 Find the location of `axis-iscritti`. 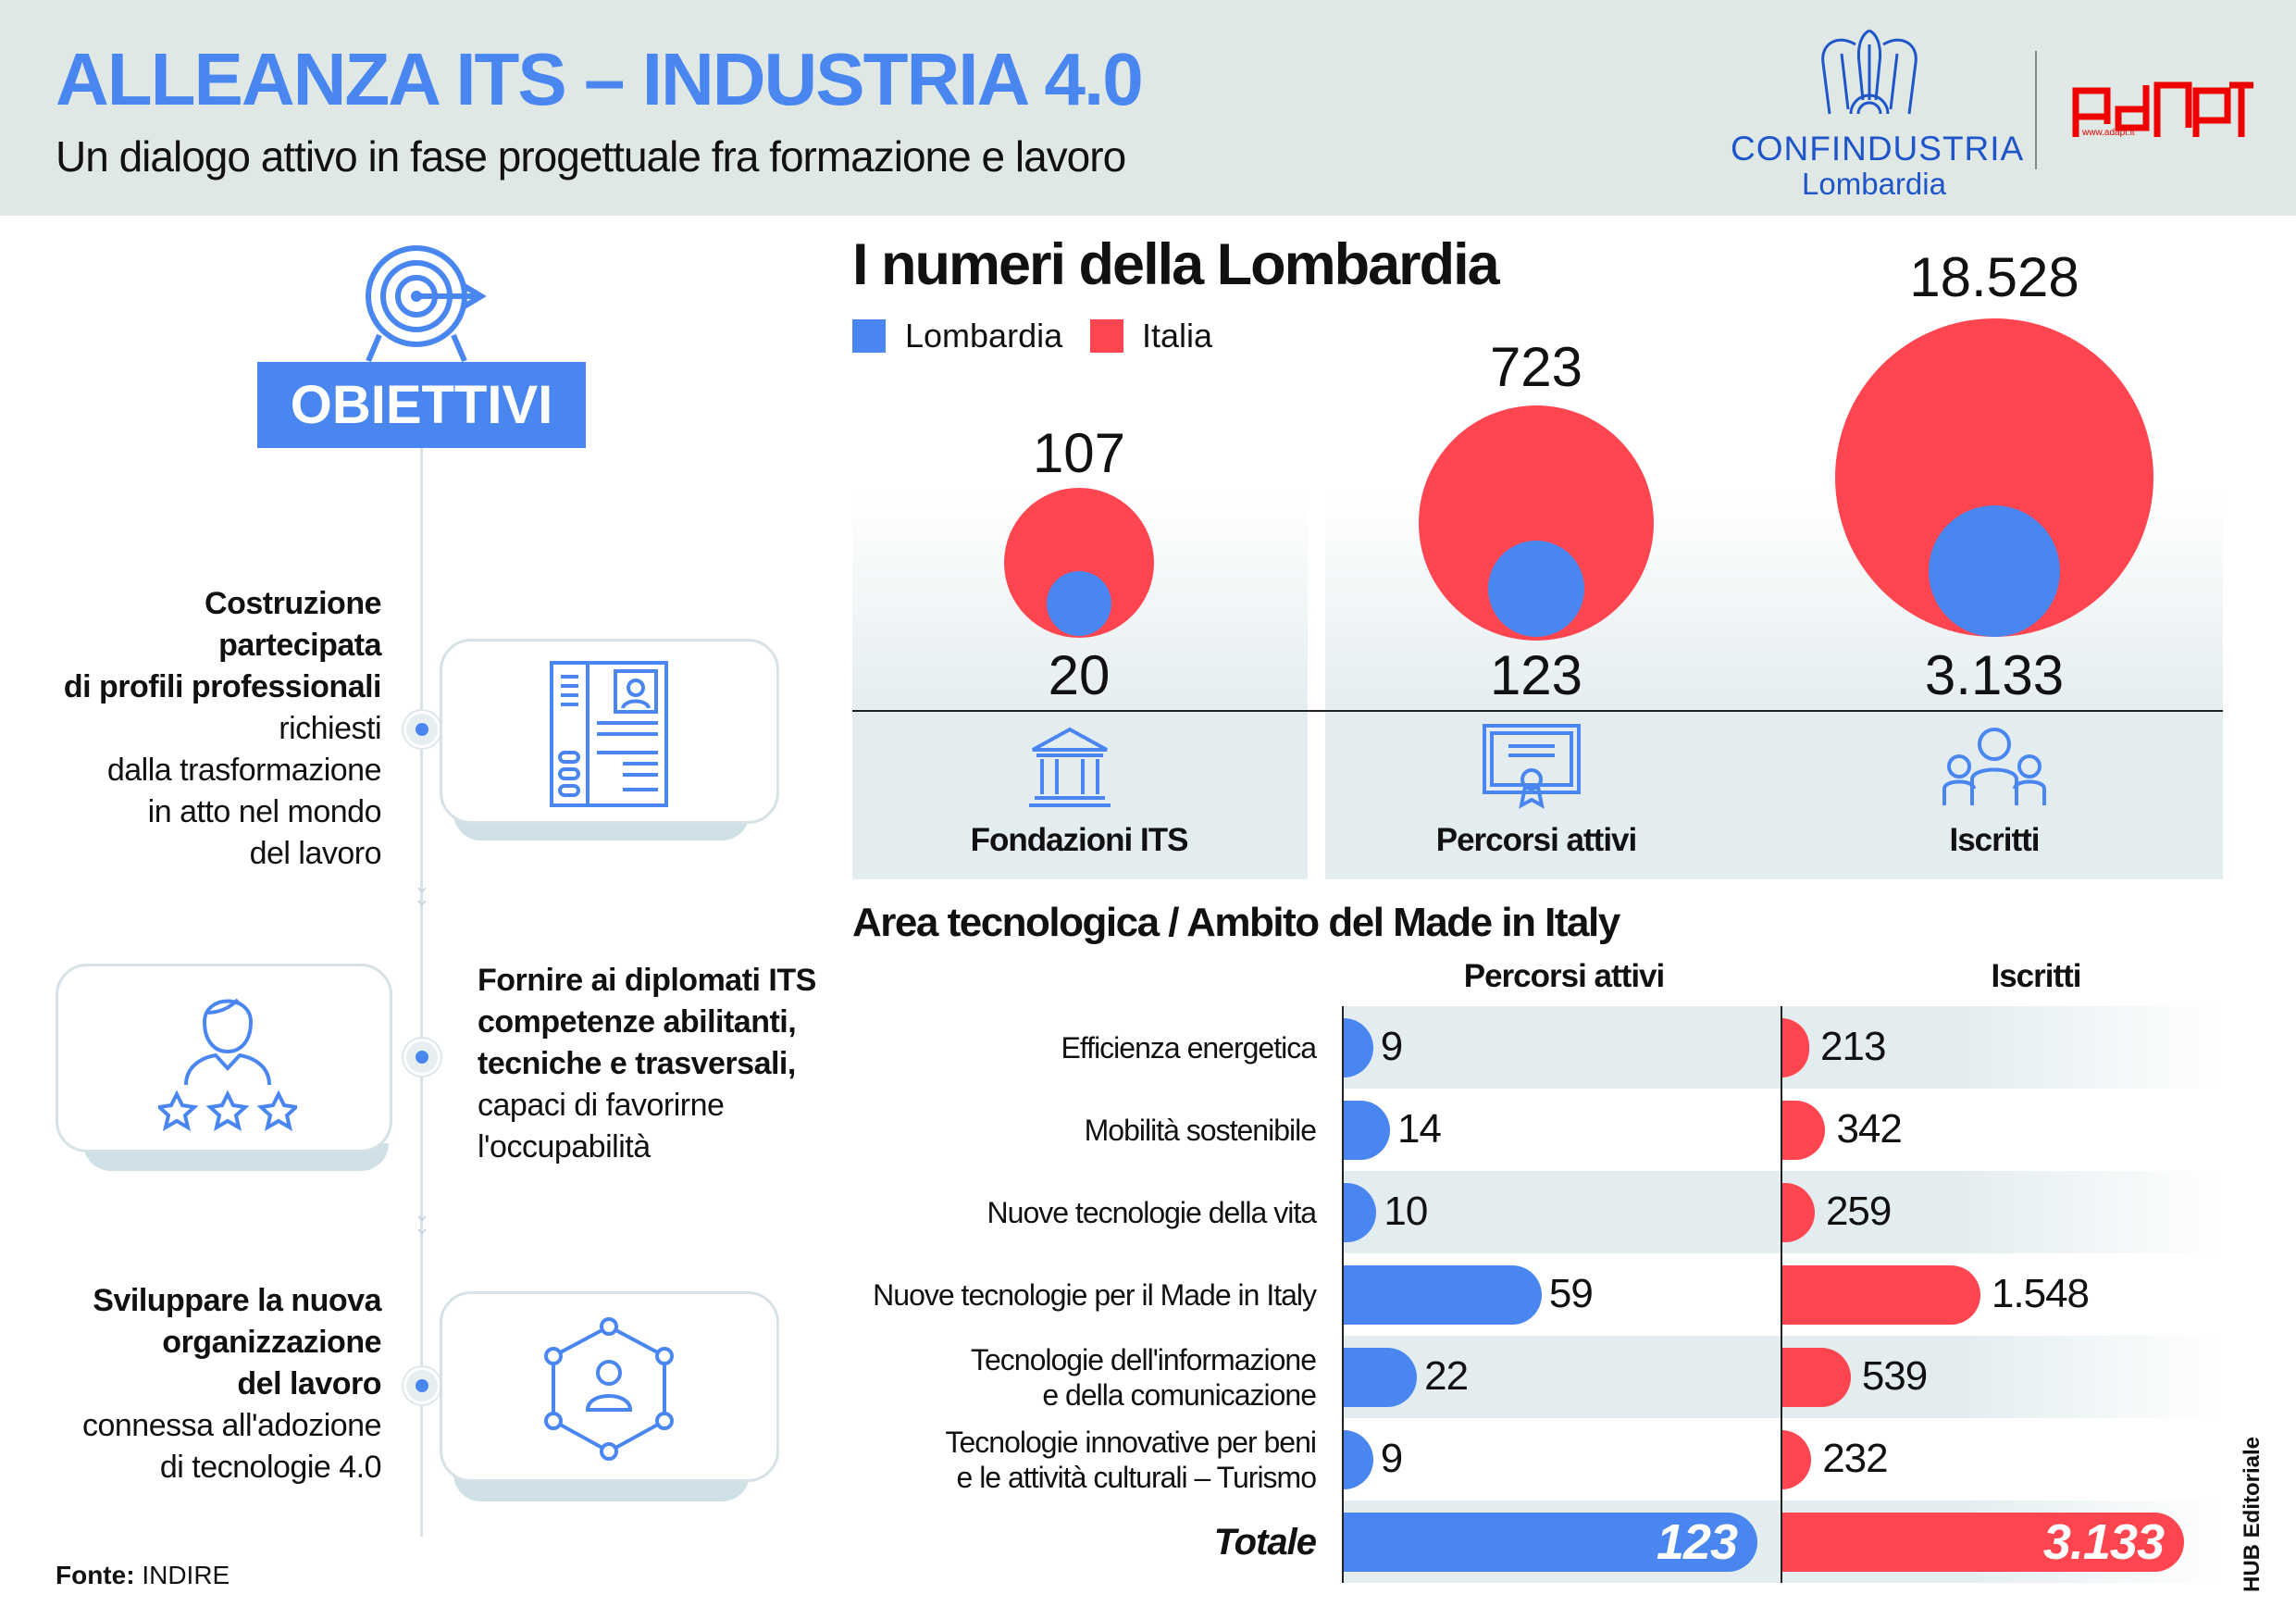

axis-iscritti is located at coordinates (1782, 1295).